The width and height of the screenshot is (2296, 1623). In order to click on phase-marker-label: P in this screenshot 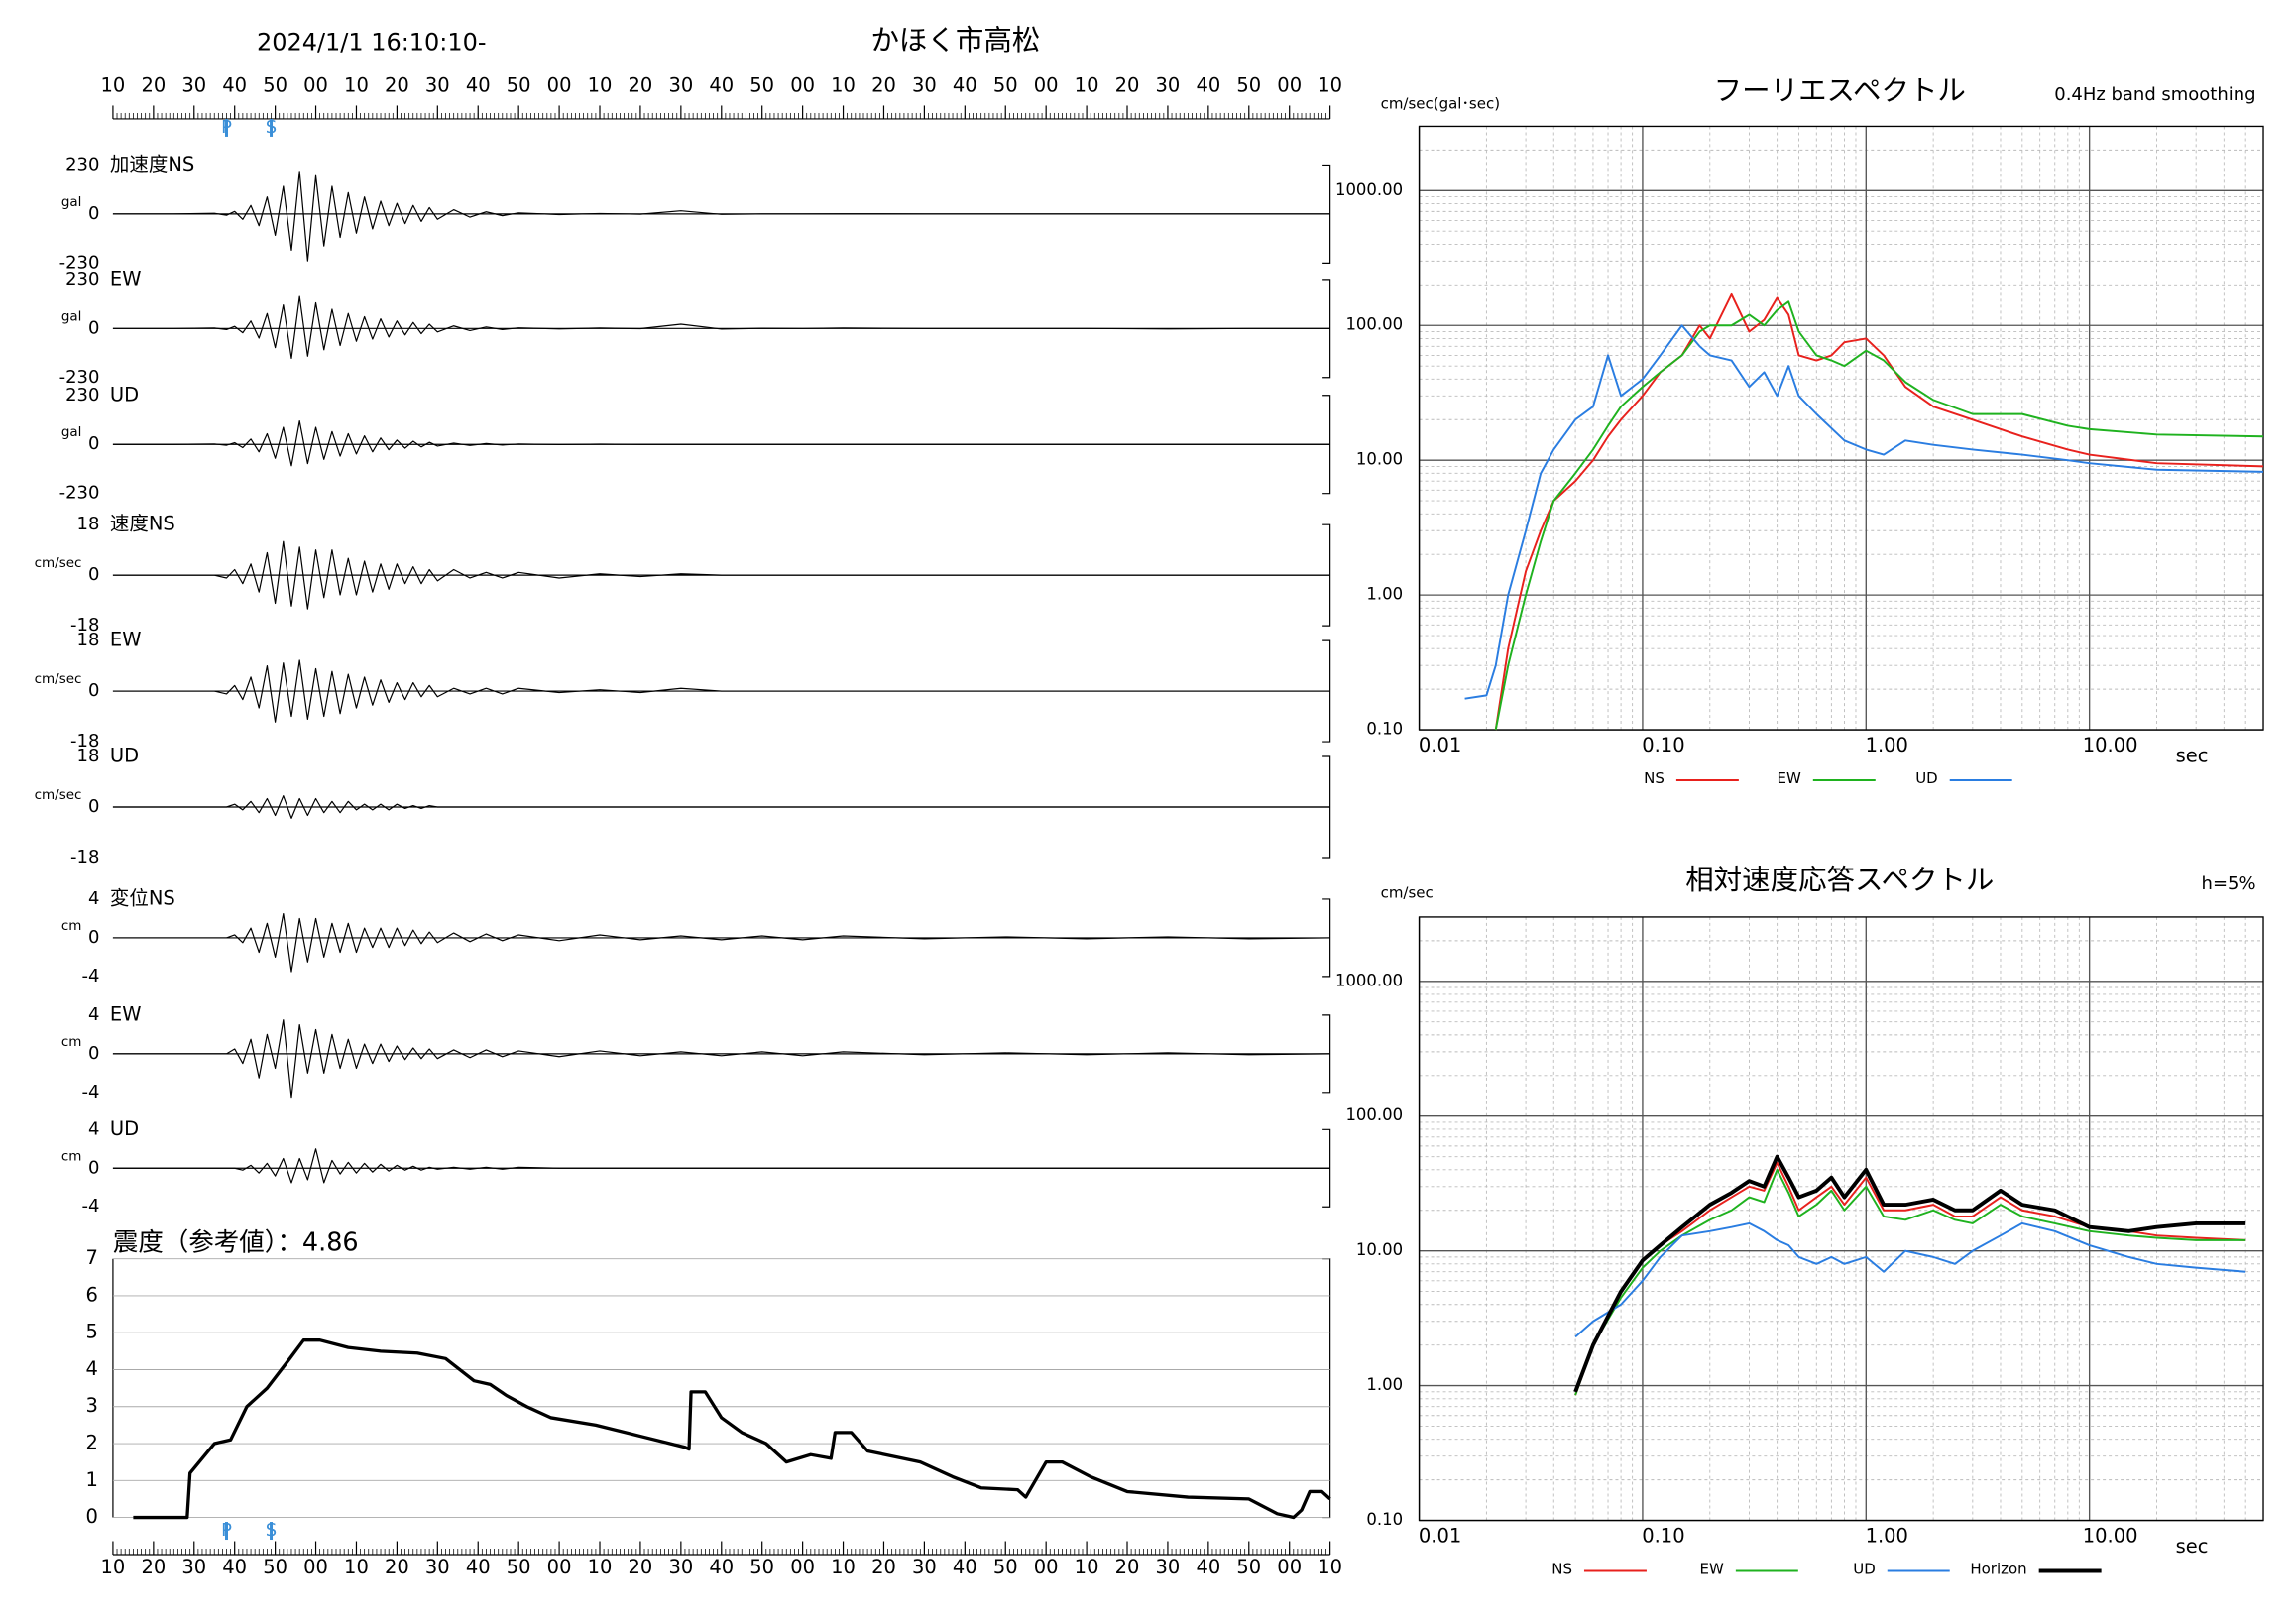, I will do `click(227, 1530)`.